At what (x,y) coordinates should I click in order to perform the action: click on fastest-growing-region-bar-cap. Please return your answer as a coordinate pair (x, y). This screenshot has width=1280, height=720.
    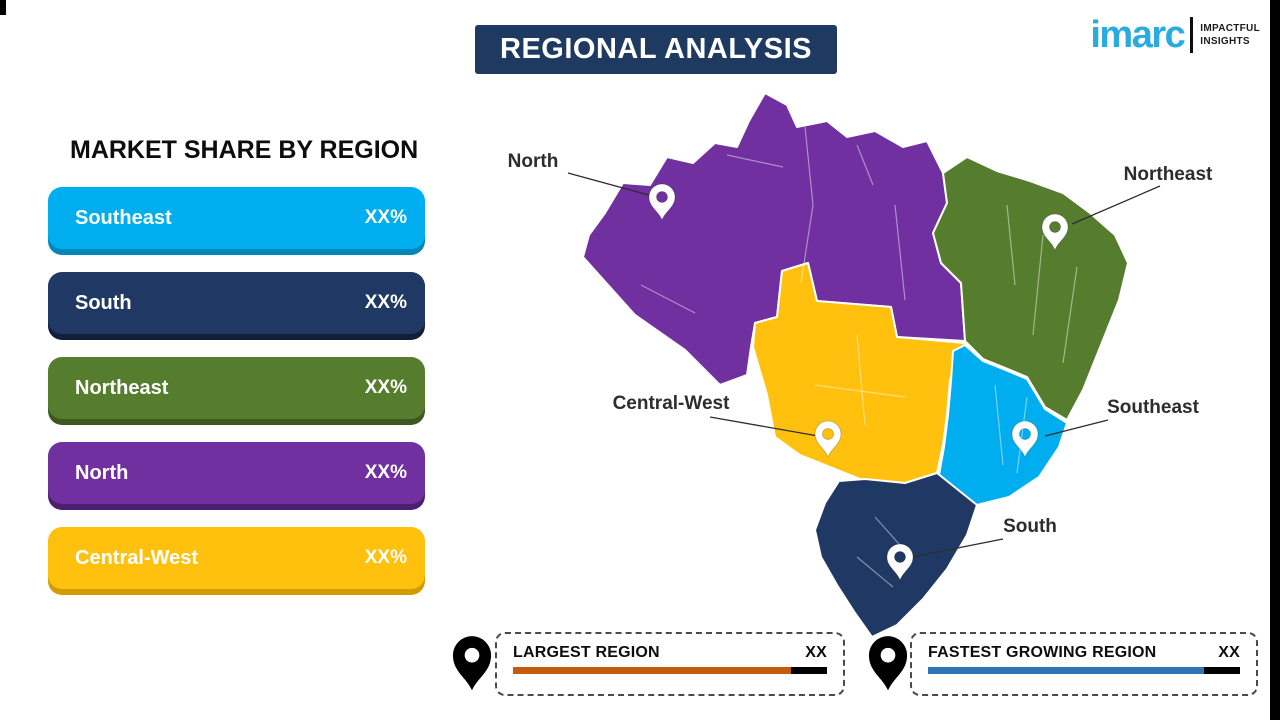
    Looking at the image, I should click on (1222, 670).